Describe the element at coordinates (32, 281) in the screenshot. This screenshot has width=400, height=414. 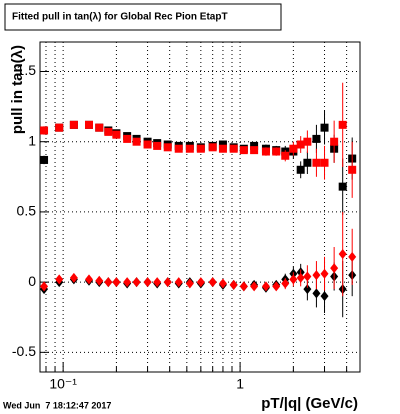
I see `y-tick-label: 0` at that location.